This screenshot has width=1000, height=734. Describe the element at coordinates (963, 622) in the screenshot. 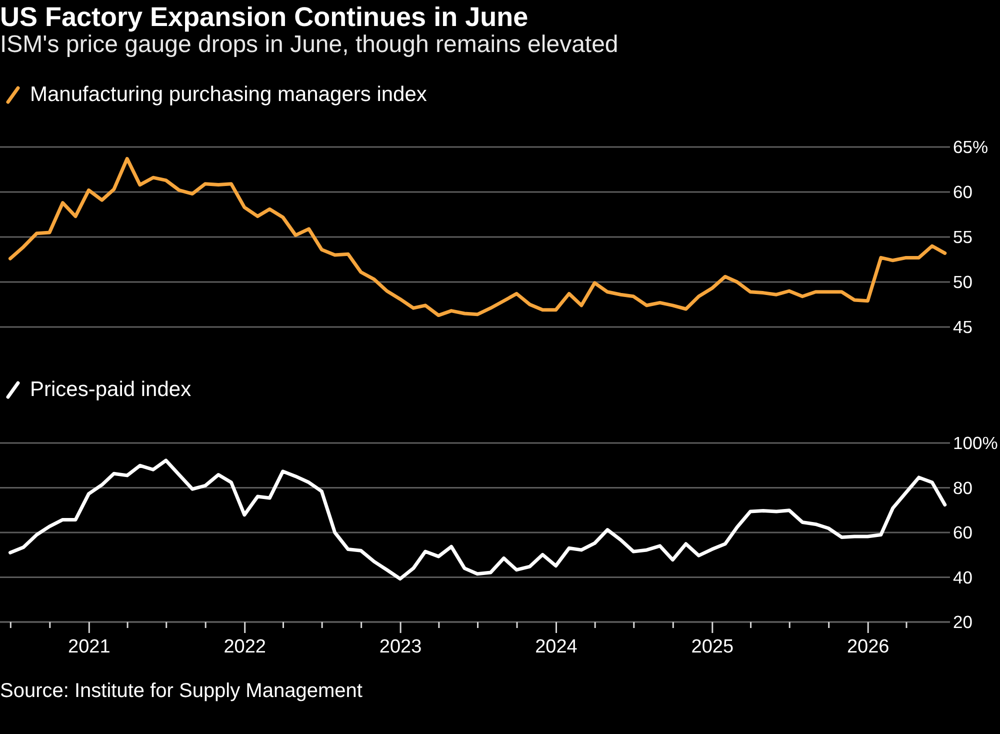

I see `y-tick-label: 20` at that location.